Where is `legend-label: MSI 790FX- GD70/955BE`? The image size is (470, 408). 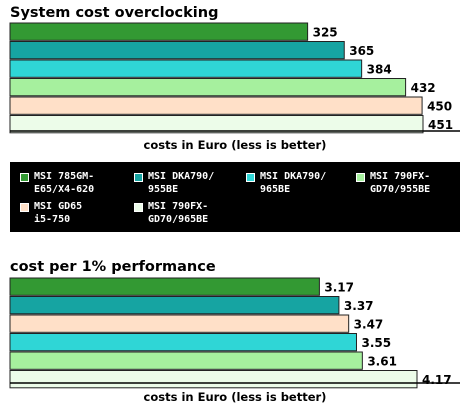
legend-label: MSI 790FX- GD70/955BE is located at coordinates (400, 183).